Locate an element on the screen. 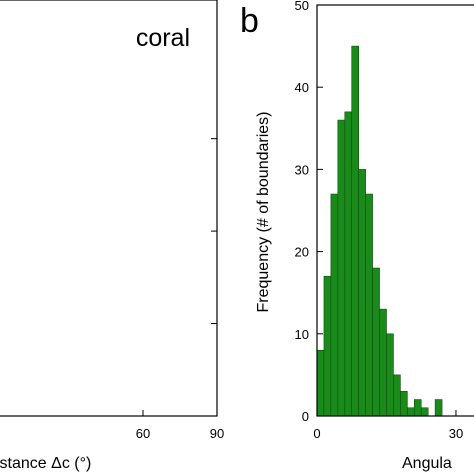 This screenshot has width=474, height=474. panel-a-title: coral is located at coordinates (163, 38).